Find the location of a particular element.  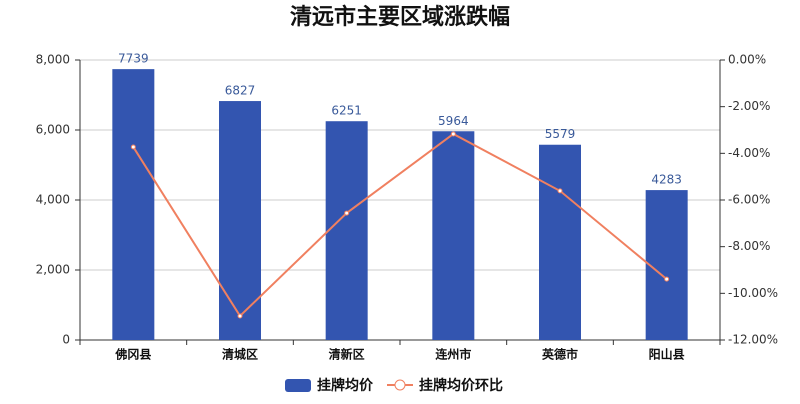

legend-label: 挂牌均价环比 is located at coordinates (461, 385).